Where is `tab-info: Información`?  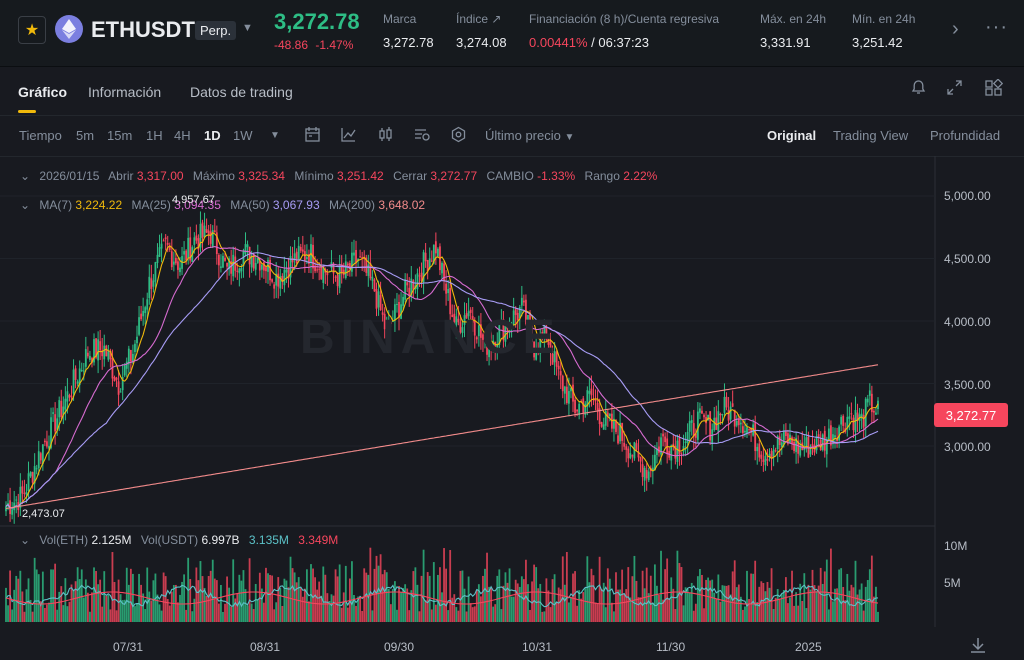 tab-info: Información is located at coordinates (125, 92).